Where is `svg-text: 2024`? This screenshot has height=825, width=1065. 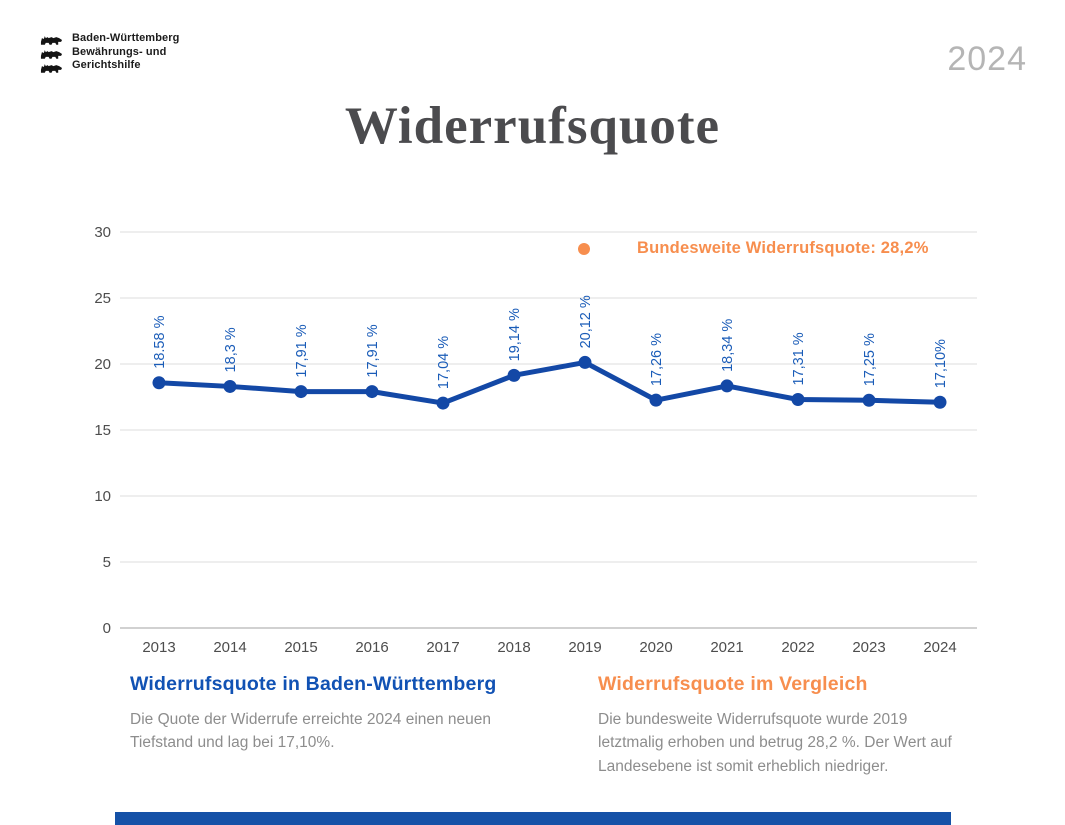 svg-text: 2024 is located at coordinates (939, 647).